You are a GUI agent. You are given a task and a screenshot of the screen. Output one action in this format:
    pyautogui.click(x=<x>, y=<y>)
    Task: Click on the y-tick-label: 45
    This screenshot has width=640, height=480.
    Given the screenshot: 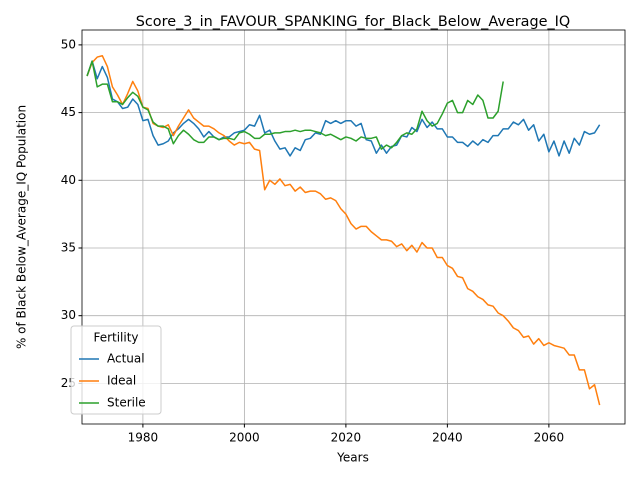 What is the action you would take?
    pyautogui.click(x=68, y=112)
    